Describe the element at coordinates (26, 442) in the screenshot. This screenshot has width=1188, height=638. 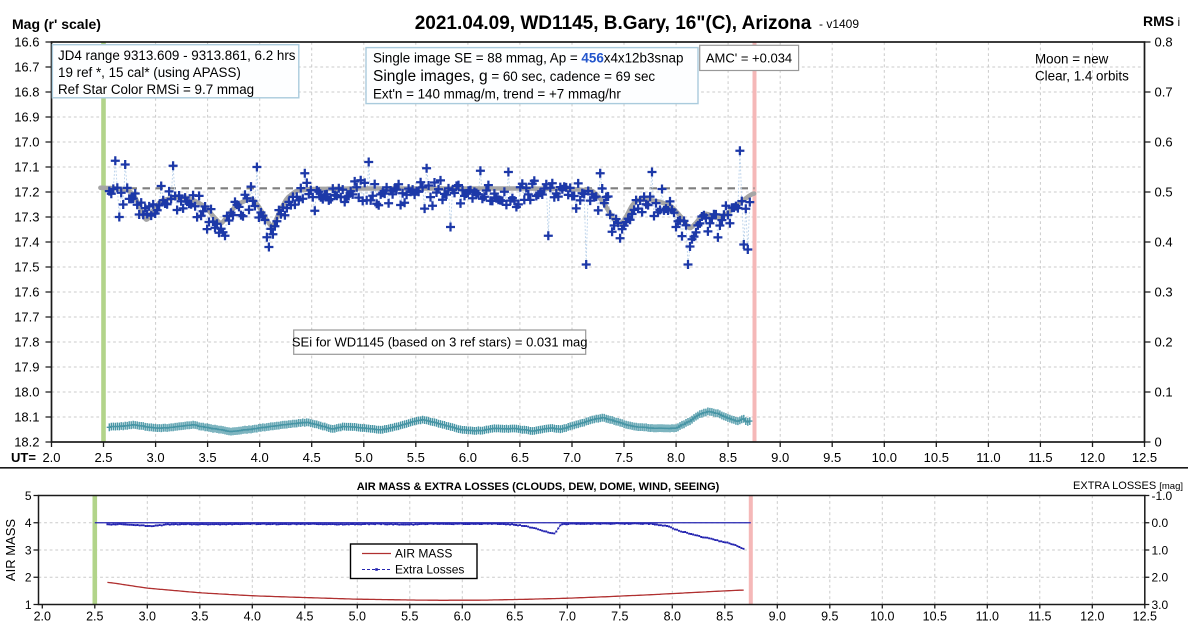
I see `svg-text: 18.2` at that location.